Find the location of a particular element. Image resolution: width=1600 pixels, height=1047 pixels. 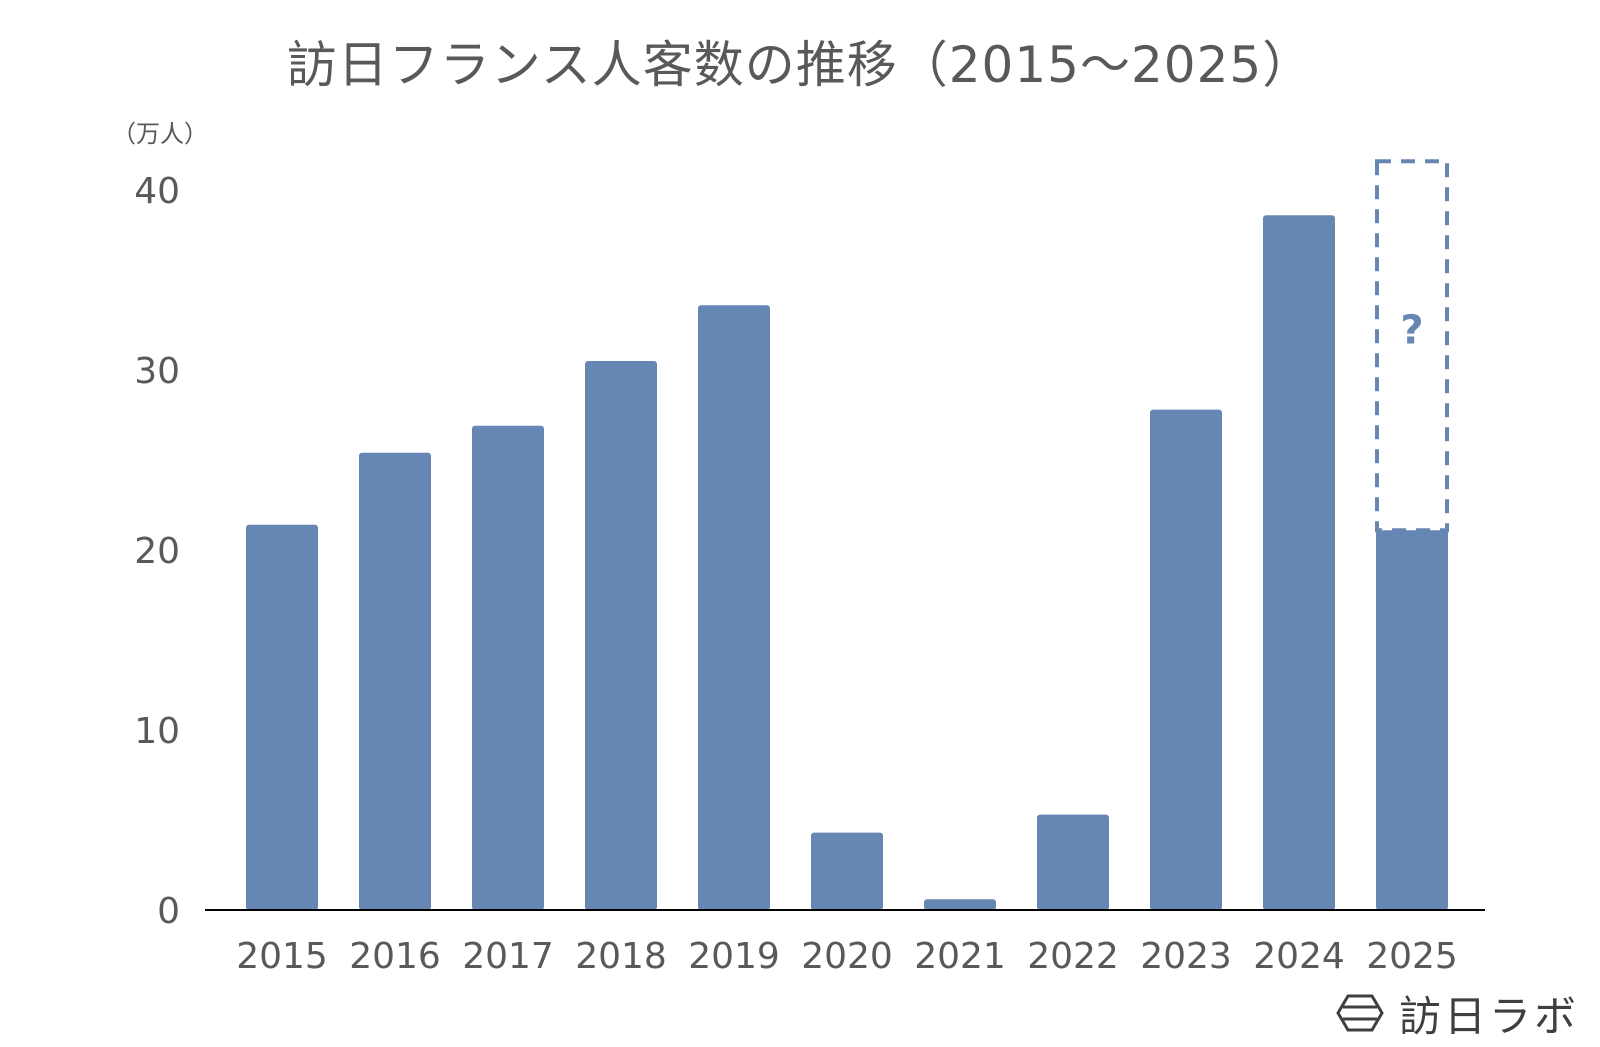

bar-2021 is located at coordinates (960, 904).